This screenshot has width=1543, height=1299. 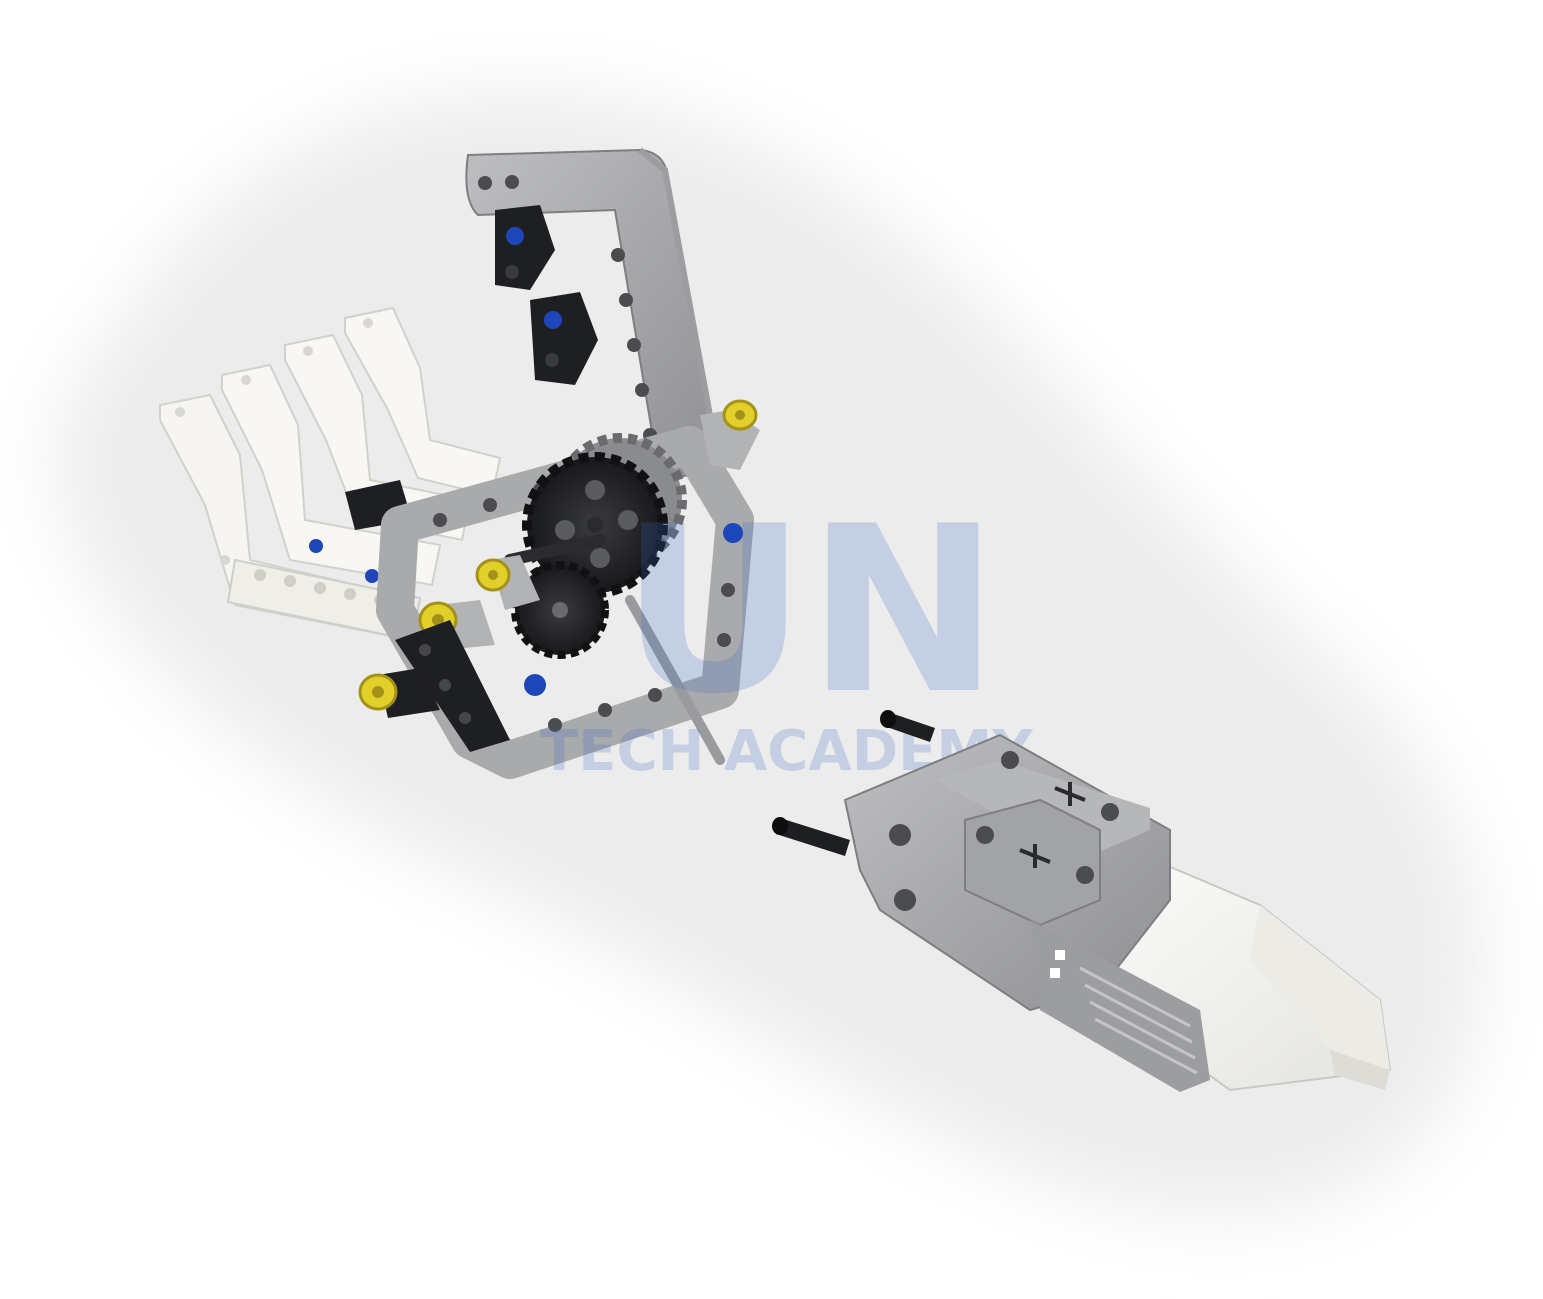 I want to click on watermark-letters: UN, so click(x=809, y=611).